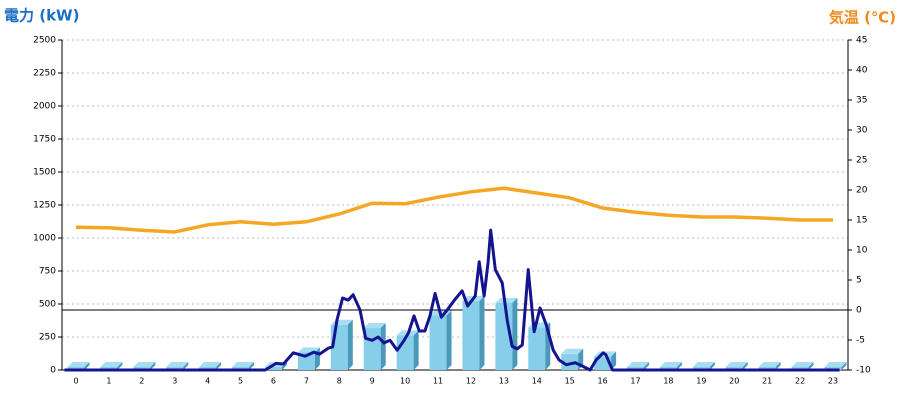 The height and width of the screenshot is (400, 900). I want to click on x-tick-label: 23, so click(833, 381).